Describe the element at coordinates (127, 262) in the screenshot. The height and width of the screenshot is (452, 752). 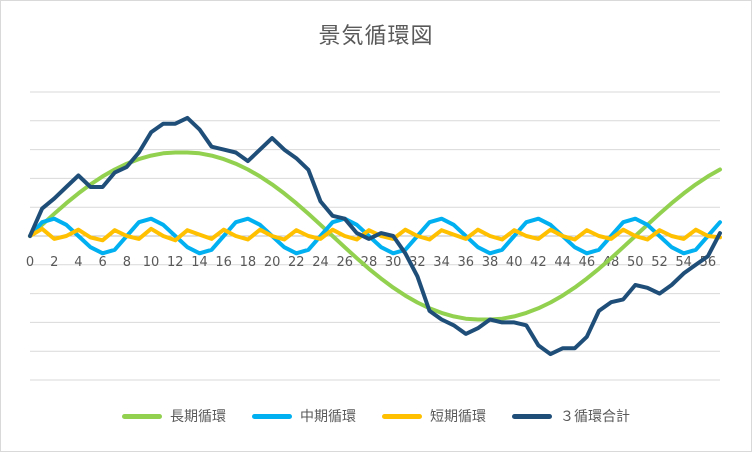
I see `x-tick-label: 8` at that location.